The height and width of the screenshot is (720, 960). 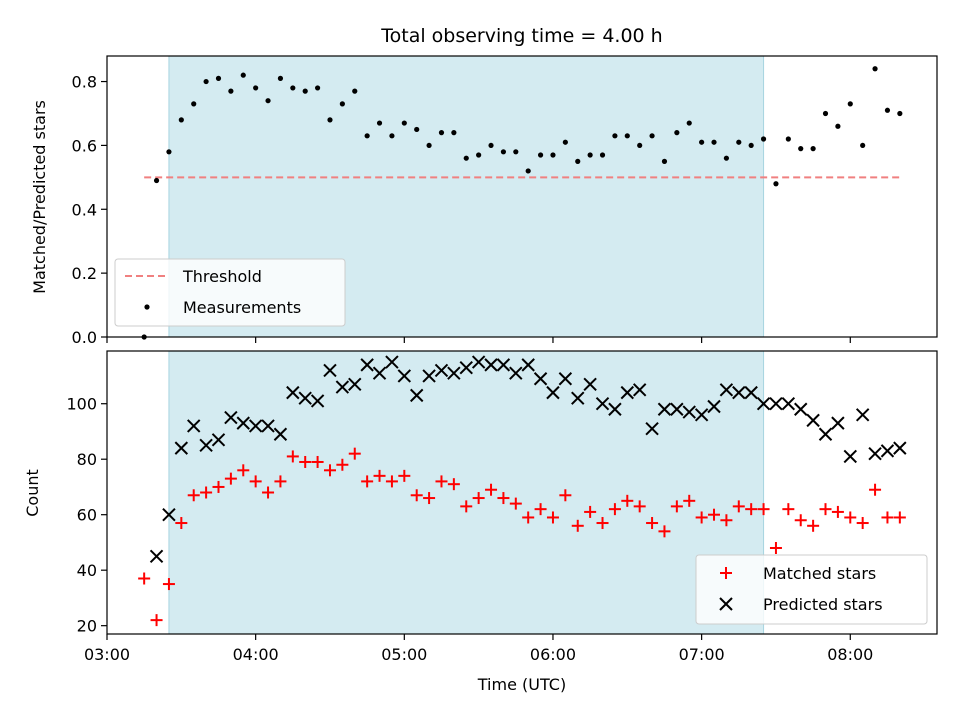 What do you see at coordinates (256, 654) in the screenshot?
I see `x-tick-label: 04:00` at bounding box center [256, 654].